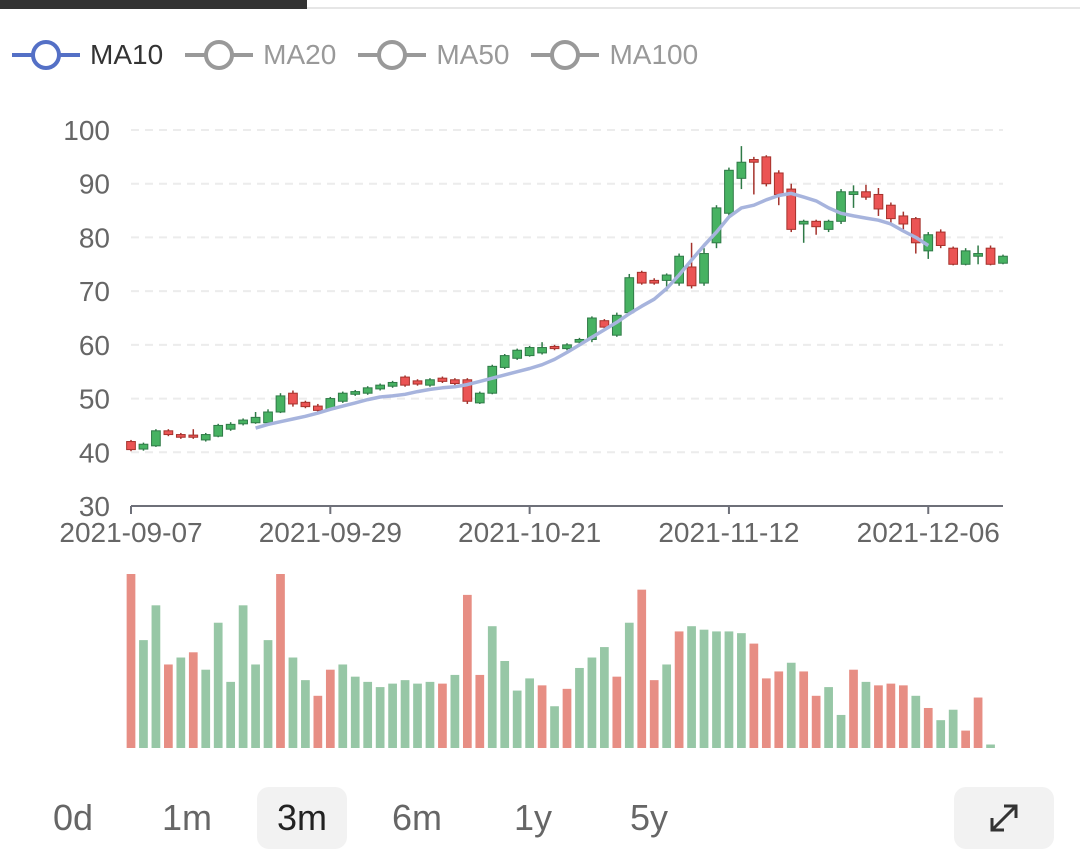  What do you see at coordinates (433, 55) in the screenshot?
I see `legend-item-ma50: MA50` at bounding box center [433, 55].